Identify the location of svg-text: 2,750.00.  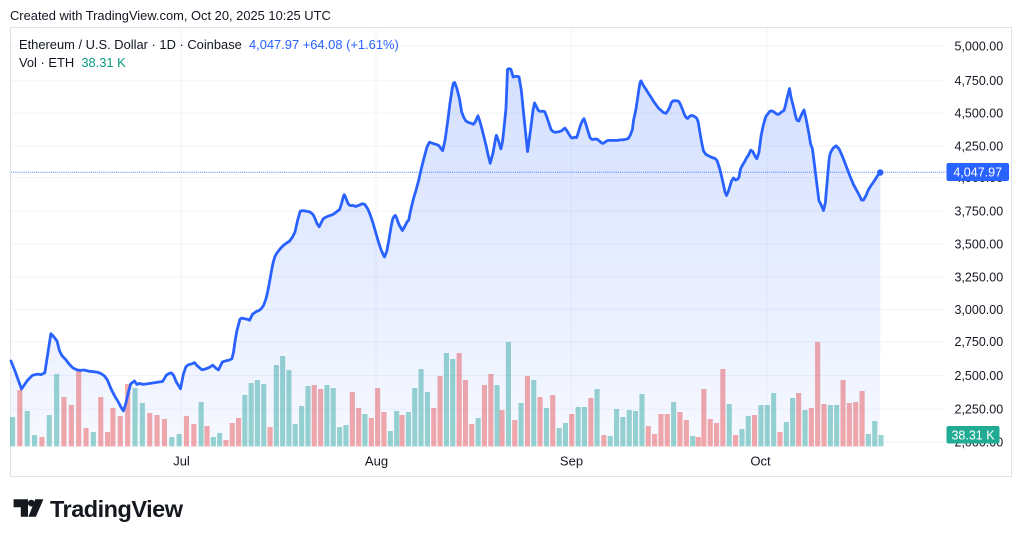
(979, 342).